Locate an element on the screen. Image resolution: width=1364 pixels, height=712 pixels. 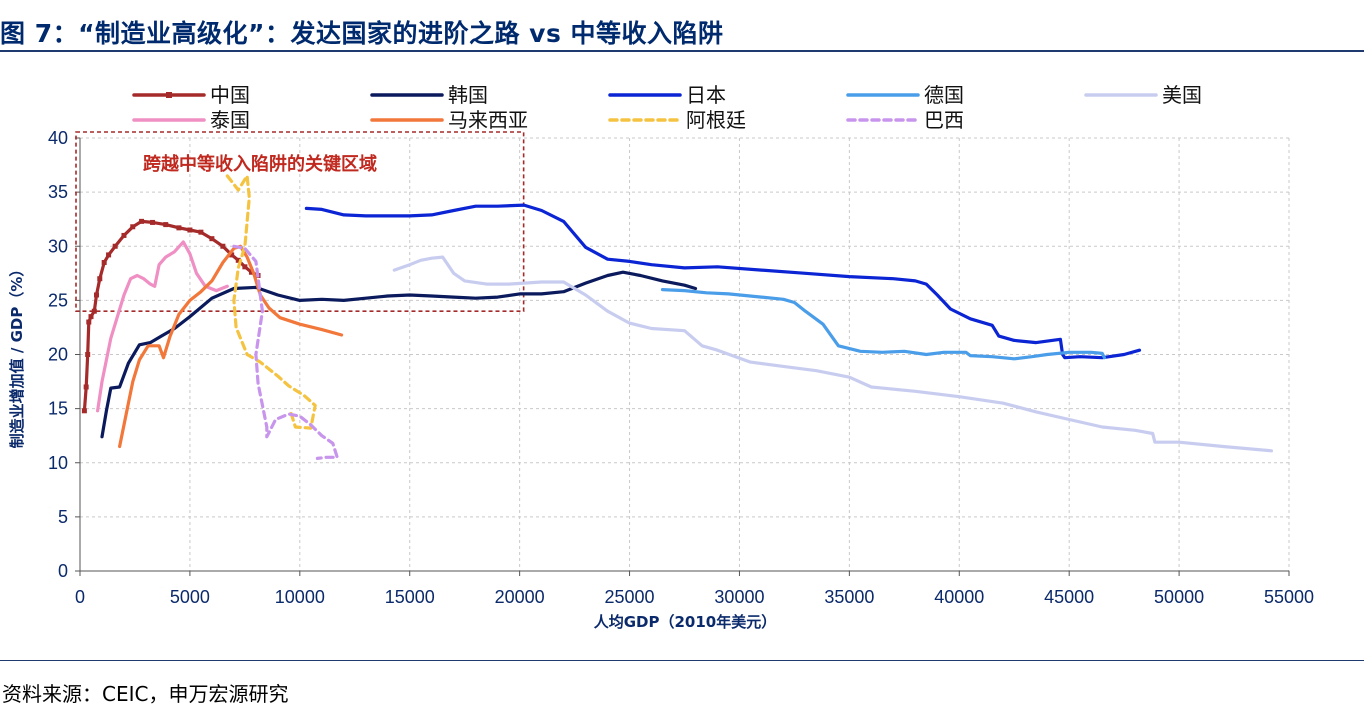
y-tick-label: 20 is located at coordinates (58, 355).